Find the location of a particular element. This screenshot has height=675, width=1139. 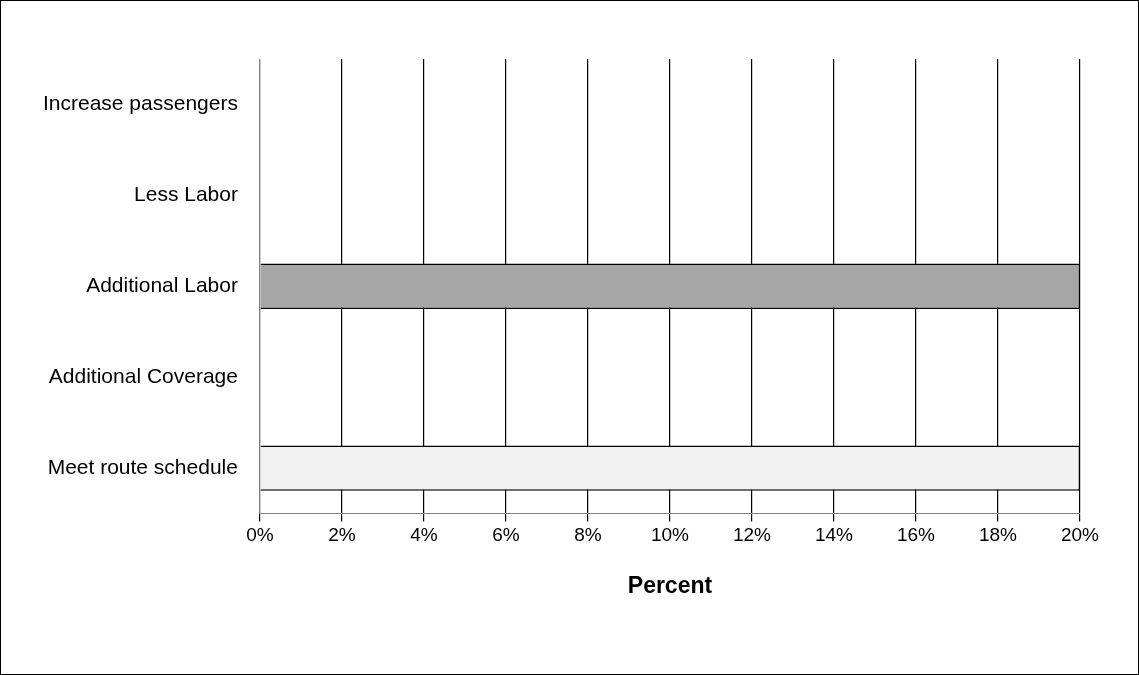

x-tick-label: 20% is located at coordinates (1080, 535).